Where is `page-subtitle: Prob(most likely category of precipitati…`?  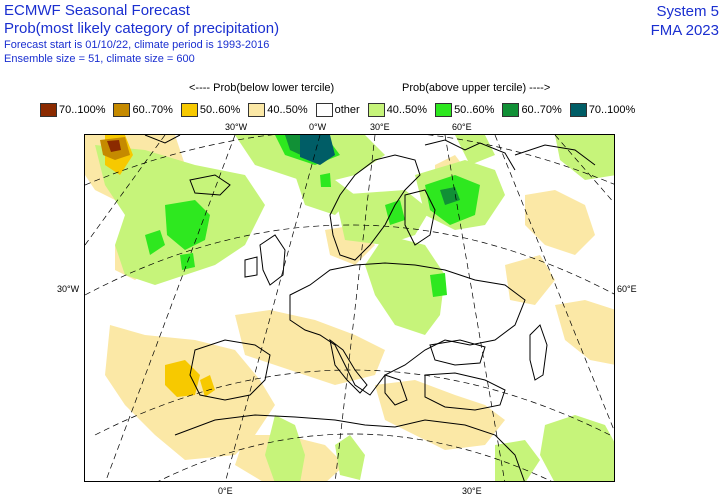 page-subtitle: Prob(most likely category of precipitati… is located at coordinates (142, 28).